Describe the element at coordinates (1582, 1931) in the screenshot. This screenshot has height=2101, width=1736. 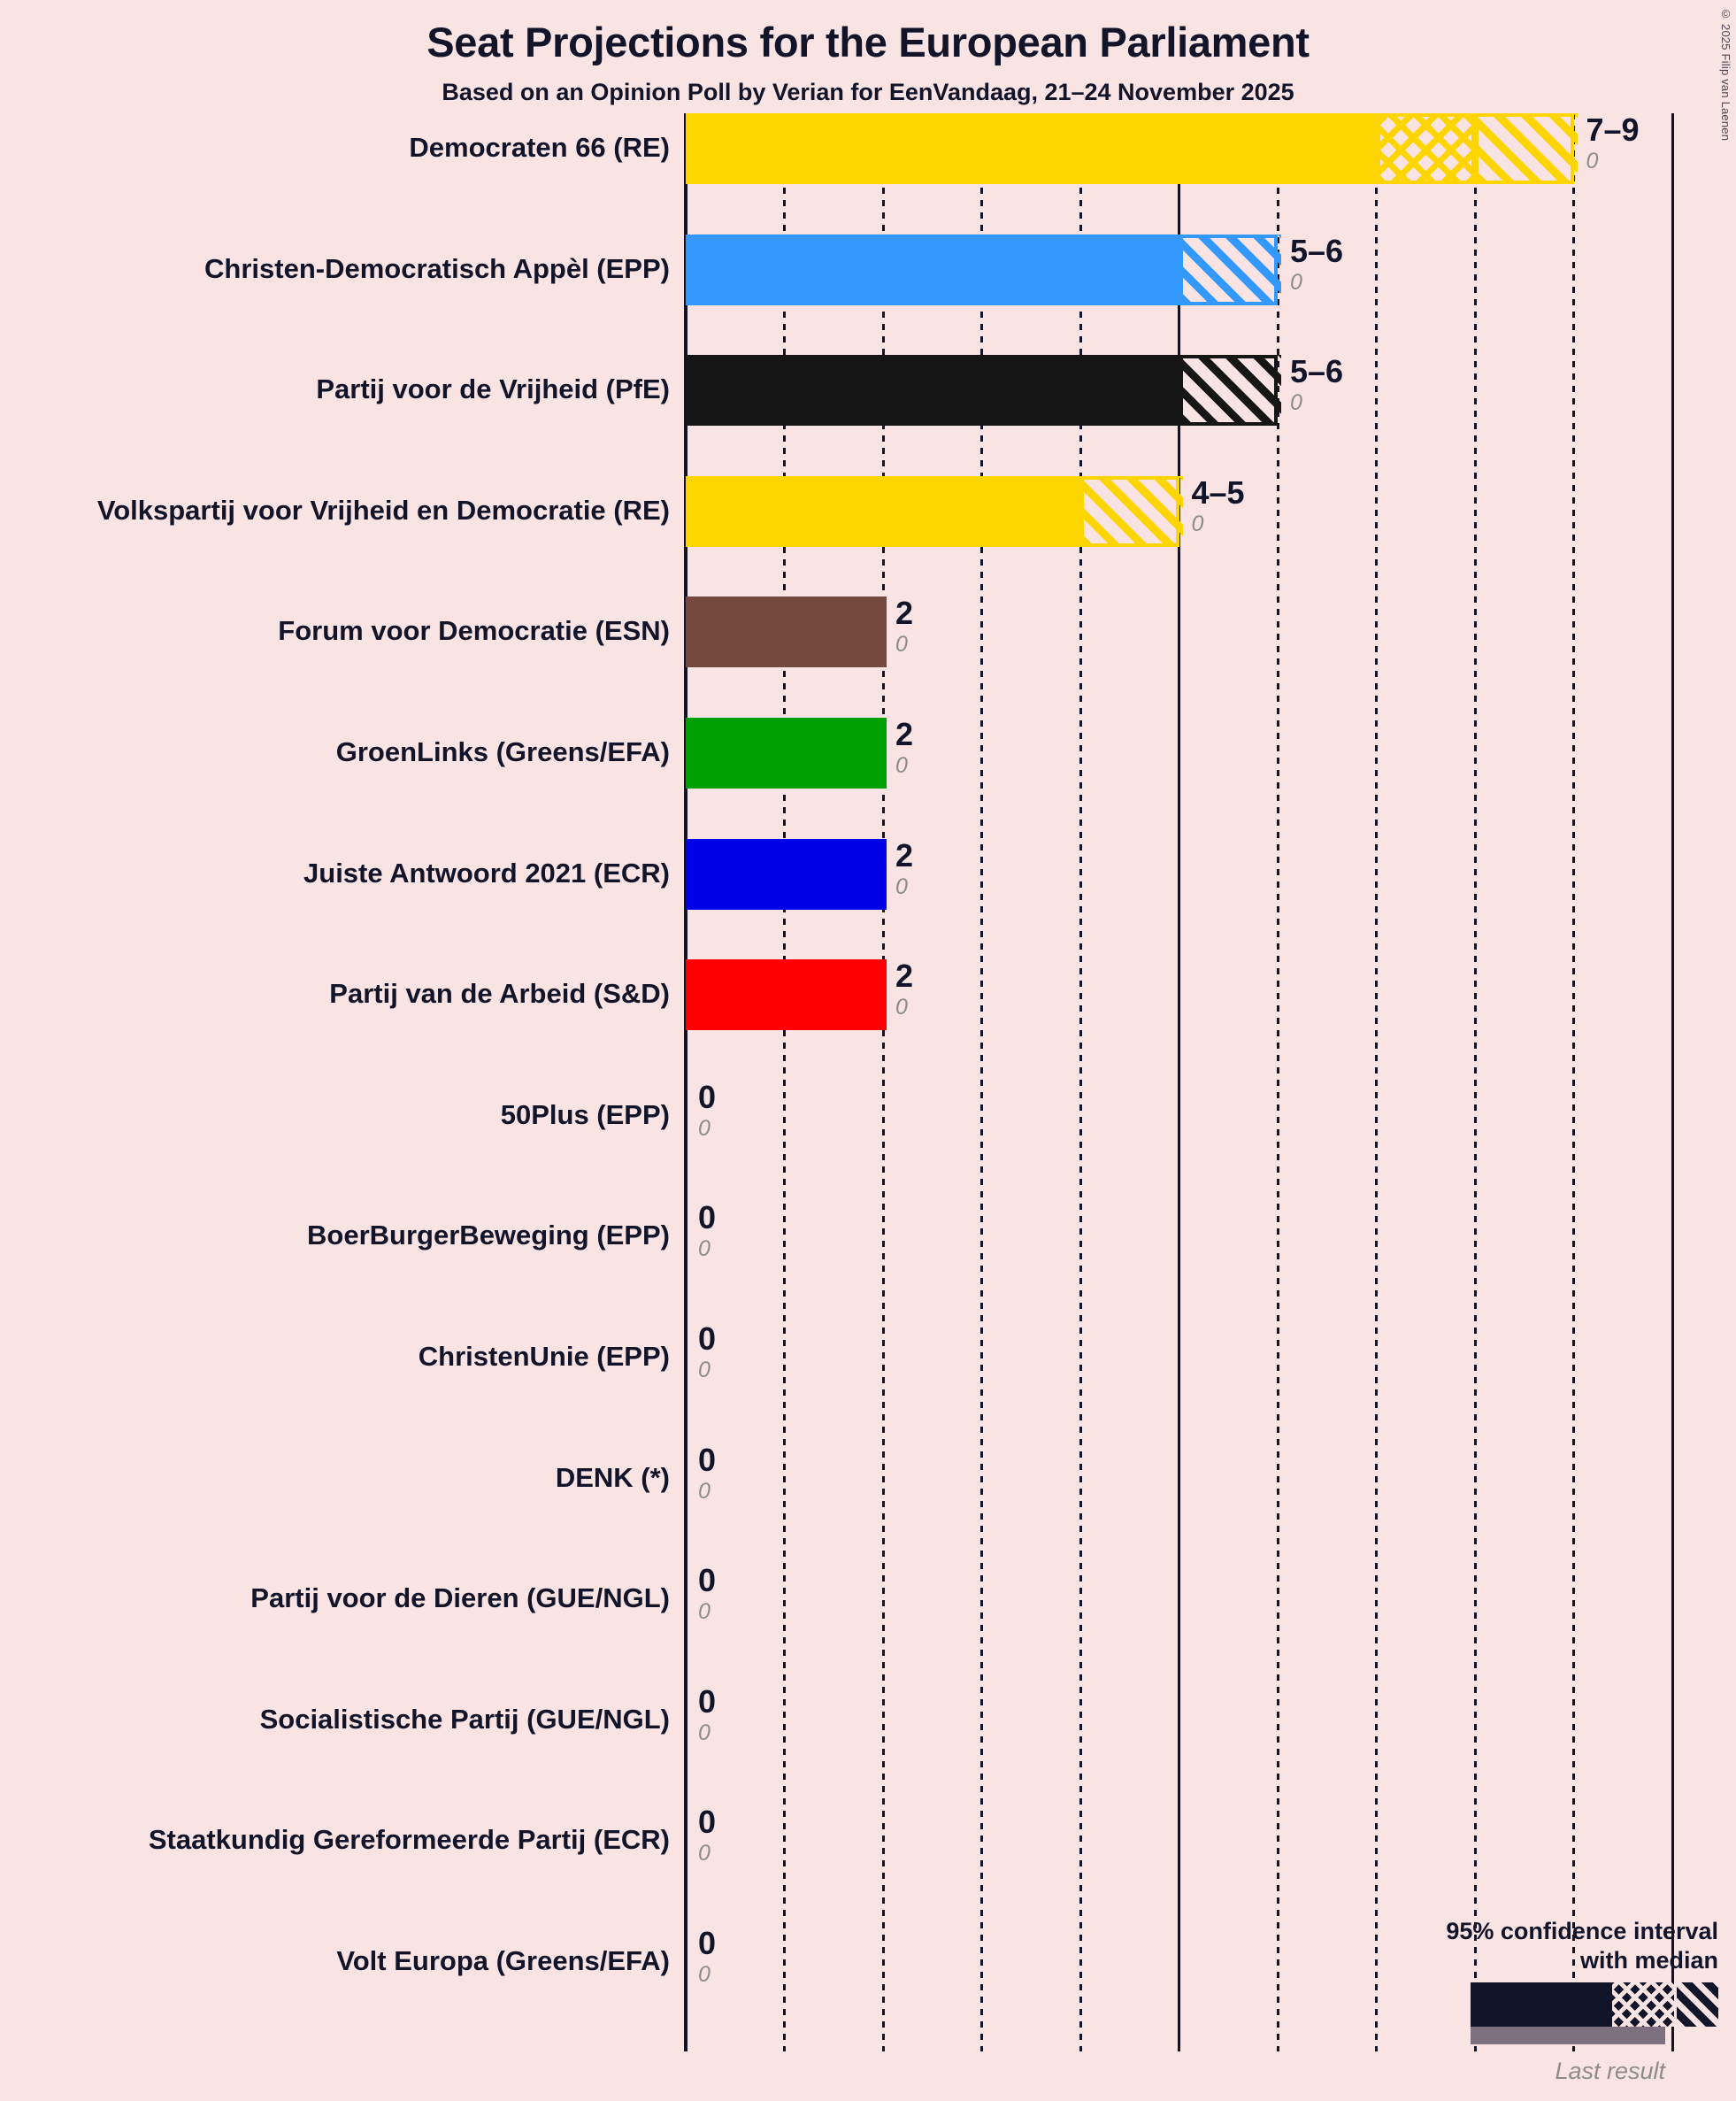
I see `legend-line-1: 95% confidence interval` at that location.